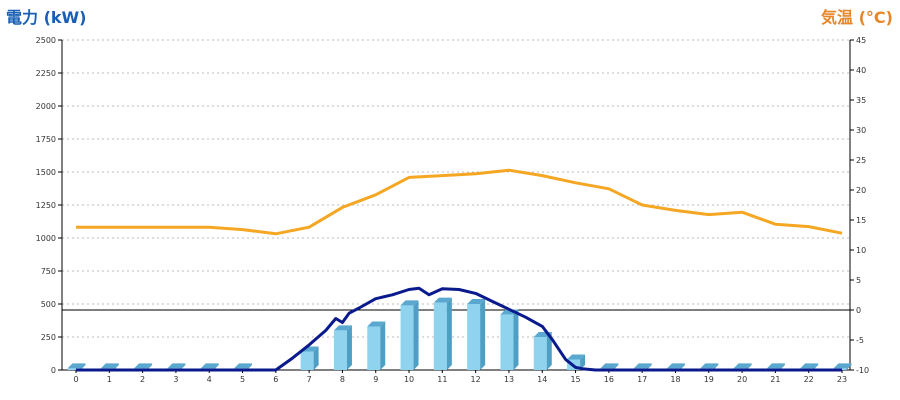 Image resolution: width=900 pixels, height=400 pixels. Describe the element at coordinates (842, 379) in the screenshot. I see `x-tick-label: 23` at that location.